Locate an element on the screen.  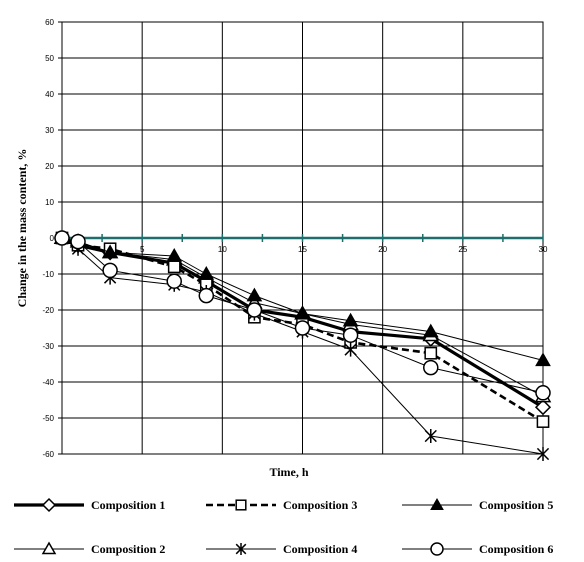
legend-label: Composition 2 is located at coordinates (128, 549).